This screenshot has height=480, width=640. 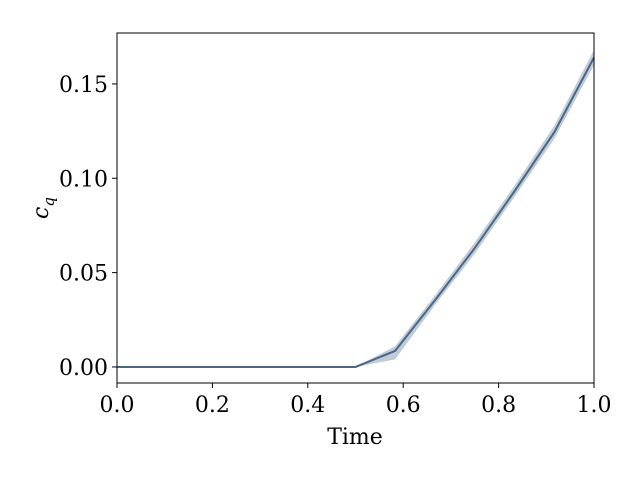 I want to click on y-axis-label-base: c, so click(x=41, y=213).